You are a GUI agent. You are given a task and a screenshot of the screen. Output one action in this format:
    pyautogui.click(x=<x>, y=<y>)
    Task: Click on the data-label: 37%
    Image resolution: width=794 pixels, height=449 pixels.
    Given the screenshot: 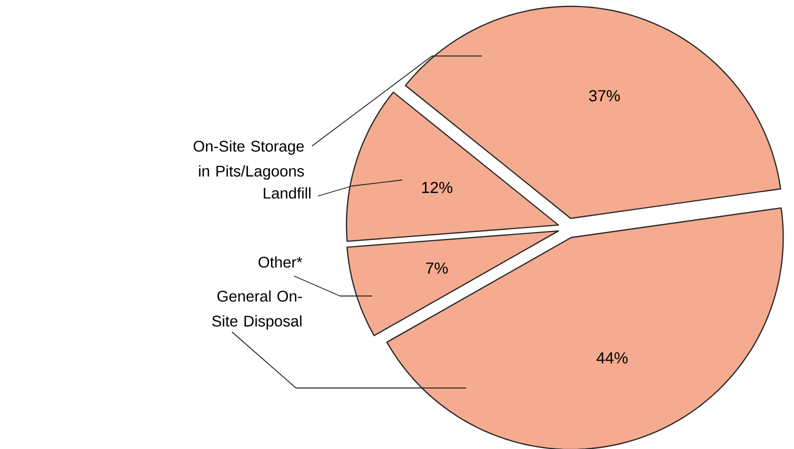 What is the action you would take?
    pyautogui.click(x=604, y=96)
    